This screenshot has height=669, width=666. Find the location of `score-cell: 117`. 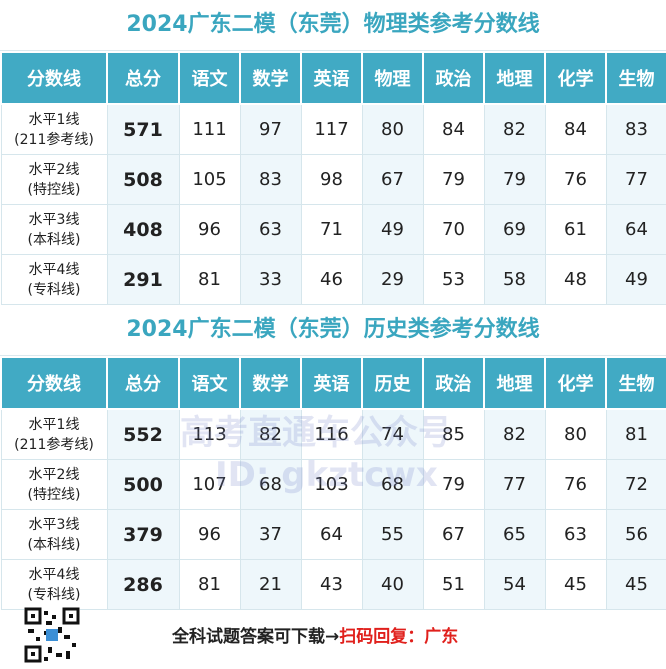

score-cell: 117 is located at coordinates (331, 129).